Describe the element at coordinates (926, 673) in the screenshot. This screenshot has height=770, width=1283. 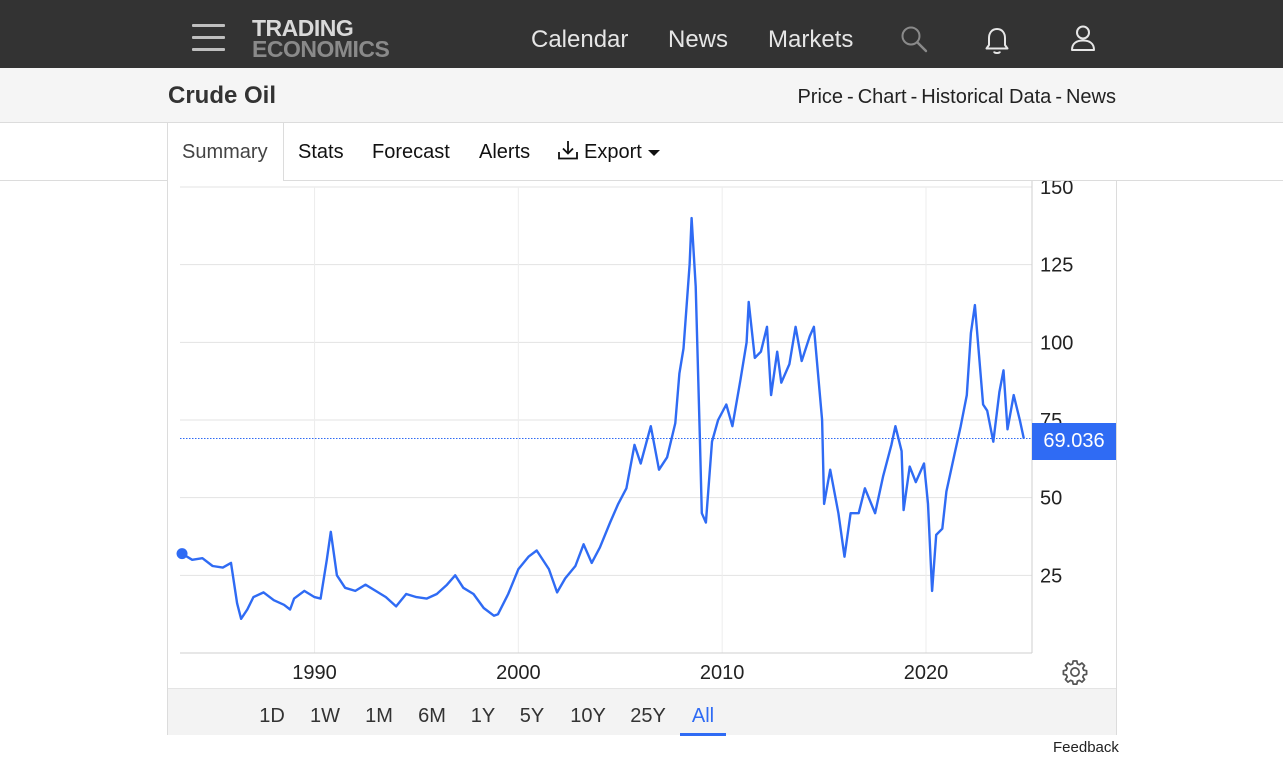
I see `x-tick-label: 2020` at that location.